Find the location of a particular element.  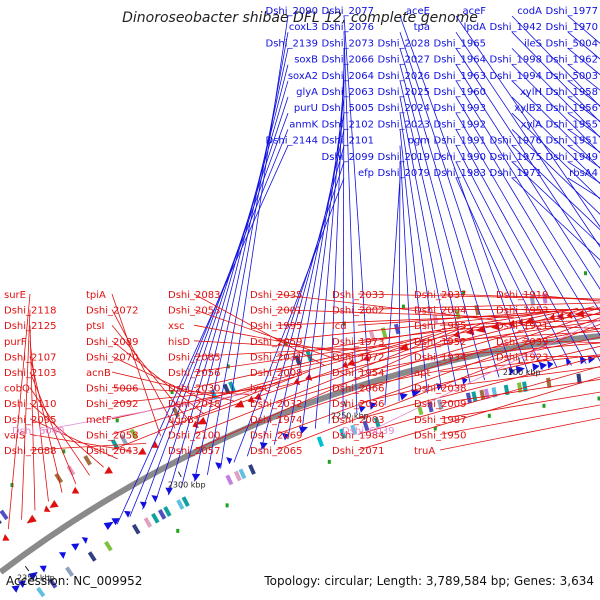

pseudo-leader is located at coordinates (148, 411).